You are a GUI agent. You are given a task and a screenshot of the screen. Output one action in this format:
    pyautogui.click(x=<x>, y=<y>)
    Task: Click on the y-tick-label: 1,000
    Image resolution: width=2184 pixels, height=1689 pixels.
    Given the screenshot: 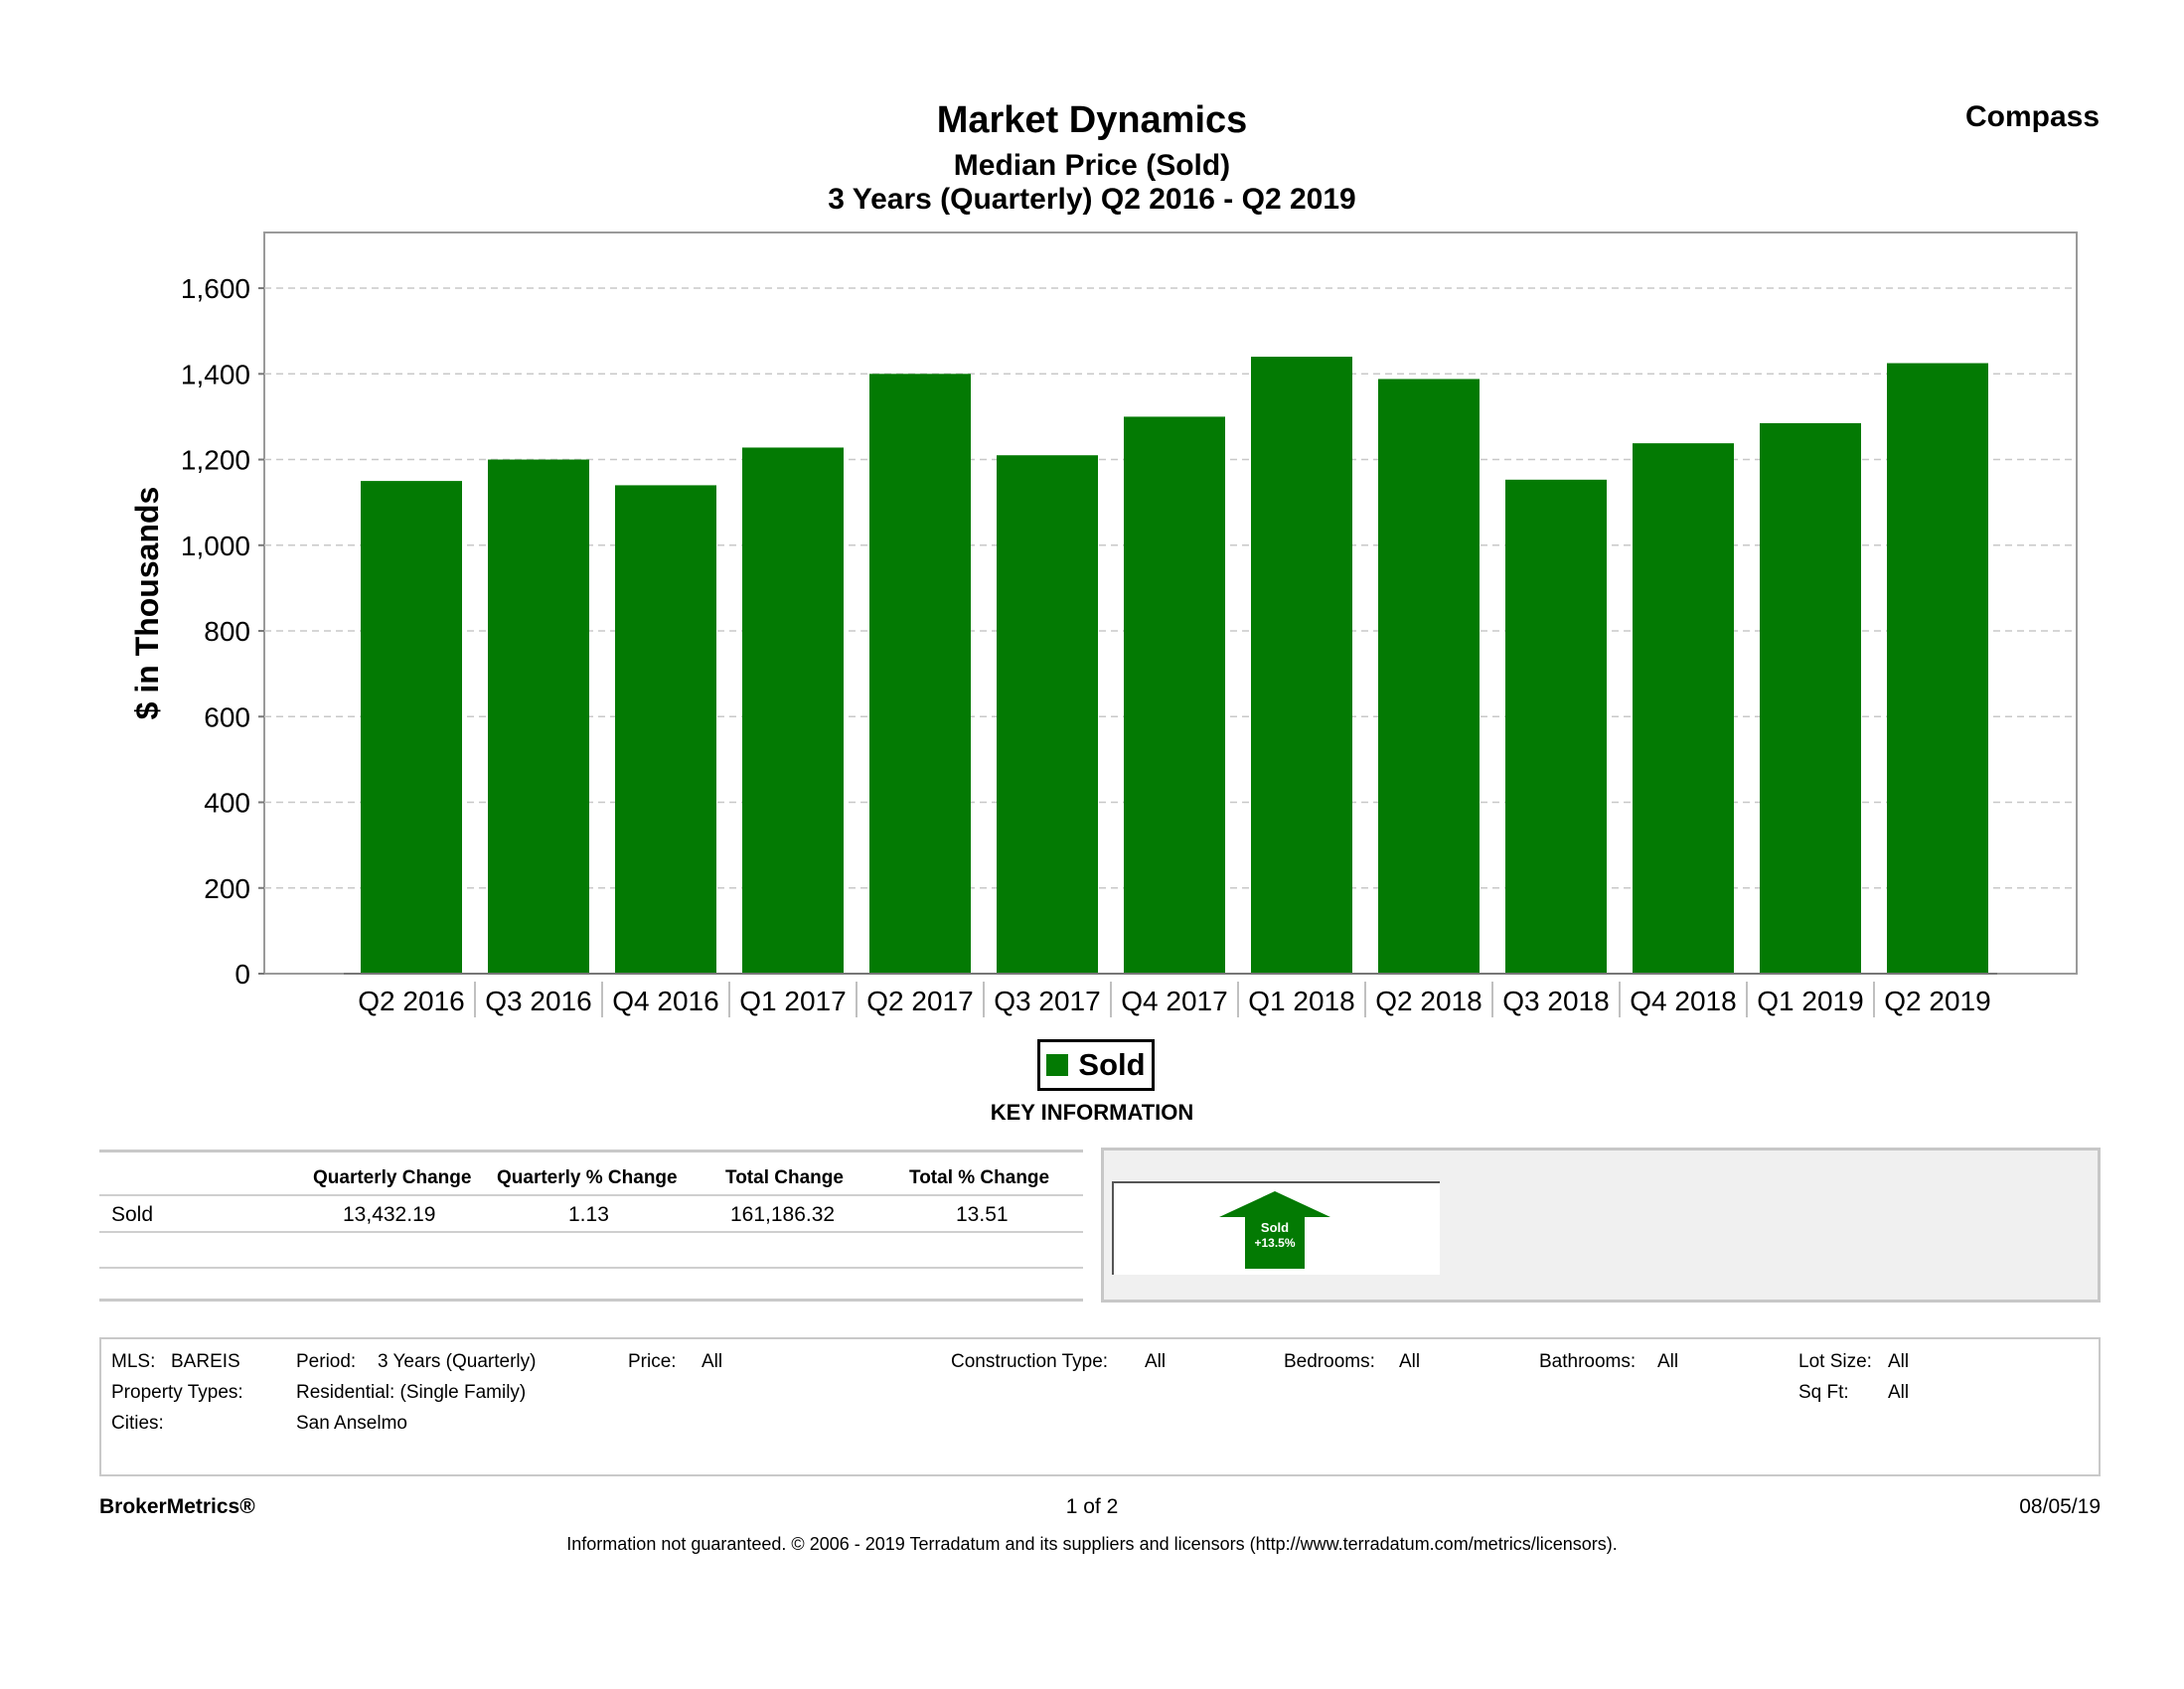 What is the action you would take?
    pyautogui.click(x=215, y=546)
    